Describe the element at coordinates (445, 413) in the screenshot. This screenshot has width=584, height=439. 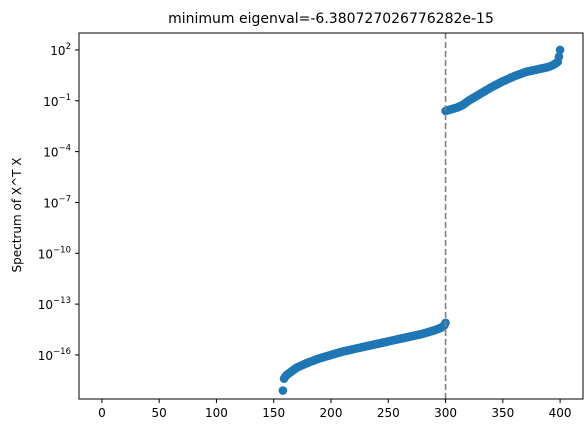
I see `x-tick-label: 300` at that location.